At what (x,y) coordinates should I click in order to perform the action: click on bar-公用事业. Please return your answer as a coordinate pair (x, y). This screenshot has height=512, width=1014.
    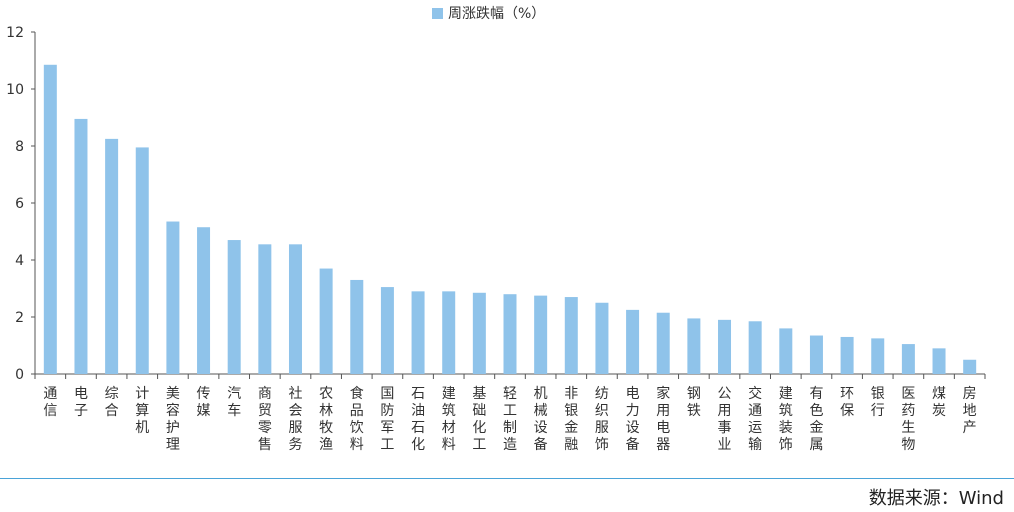
    Looking at the image, I should click on (725, 346).